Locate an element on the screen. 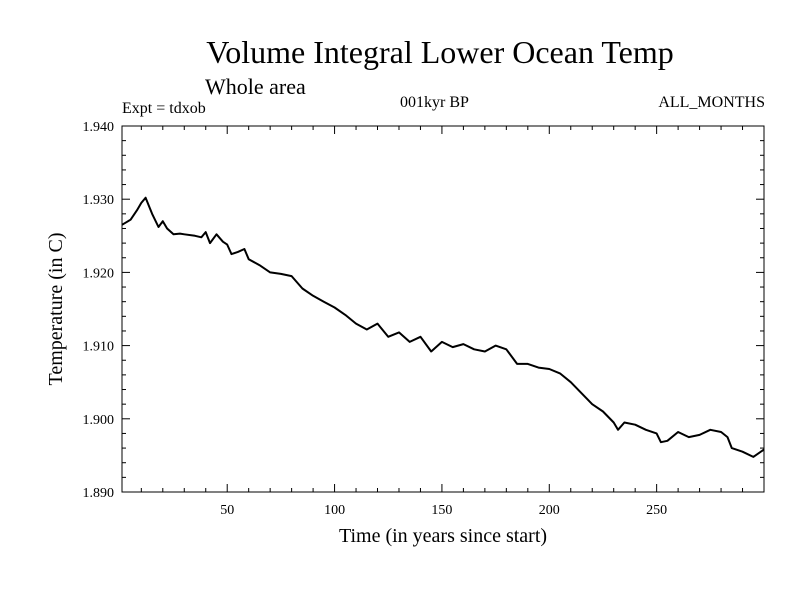 The width and height of the screenshot is (800, 600). x-tick-label: 50 is located at coordinates (227, 510).